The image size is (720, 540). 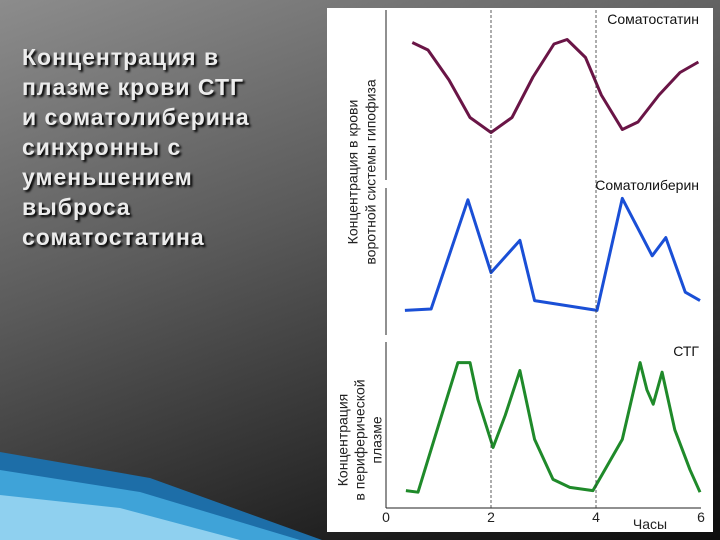 I want to click on y-axis-label: воротной системы гипофиза, so click(x=371, y=171).